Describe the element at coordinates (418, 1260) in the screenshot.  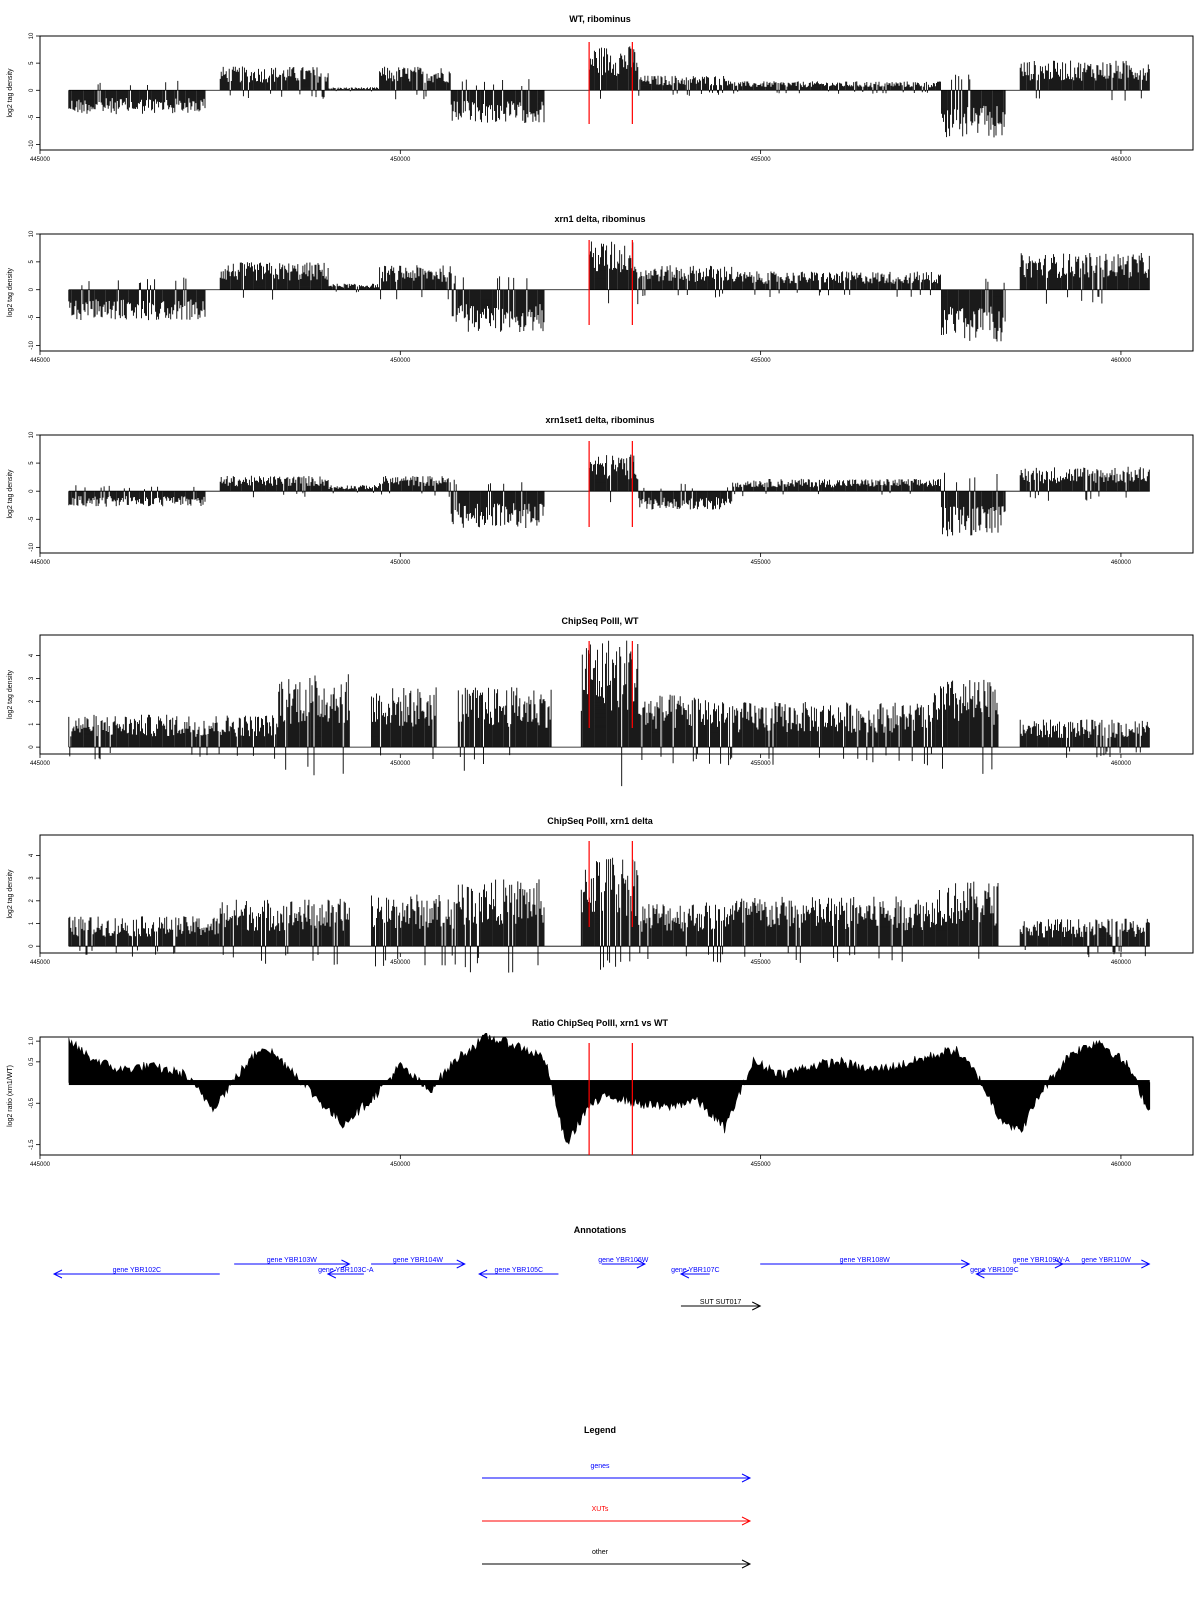
I see `annotation-label: gene YBR104W` at that location.